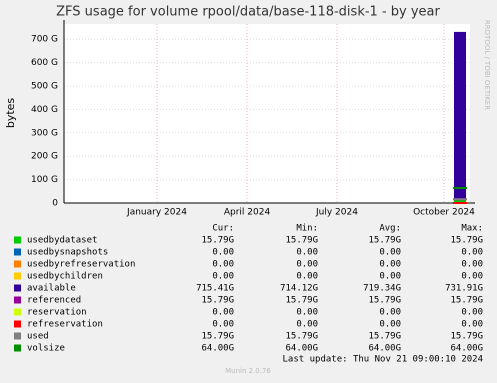 The height and width of the screenshot is (383, 497). Describe the element at coordinates (65, 277) in the screenshot. I see `legend-label: usedbychildren` at that location.